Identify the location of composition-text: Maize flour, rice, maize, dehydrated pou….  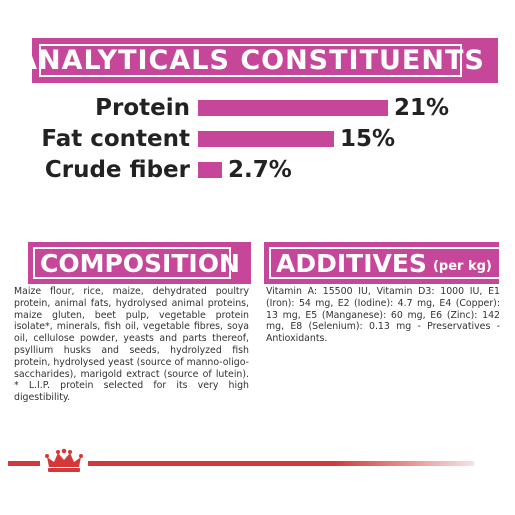
(131, 345).